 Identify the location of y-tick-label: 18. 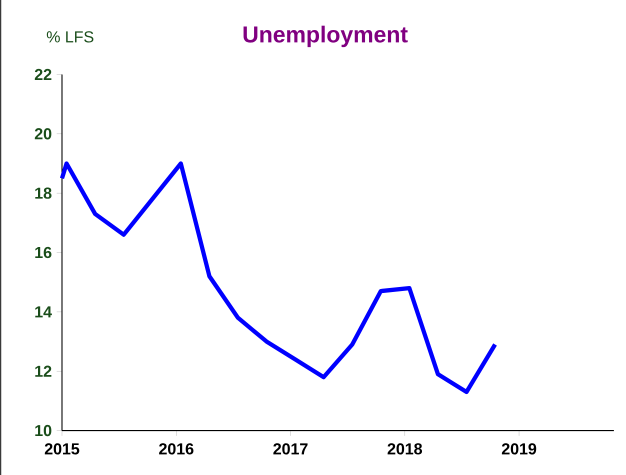
(43, 193).